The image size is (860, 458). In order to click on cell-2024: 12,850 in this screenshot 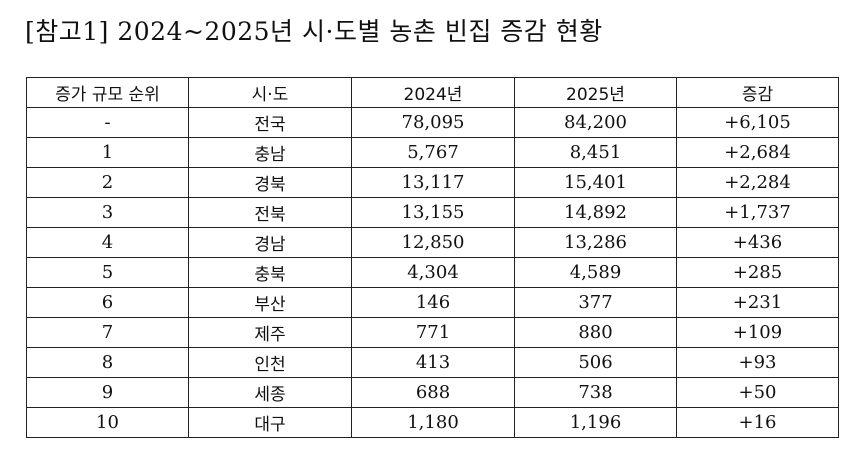, I will do `click(433, 242)`.